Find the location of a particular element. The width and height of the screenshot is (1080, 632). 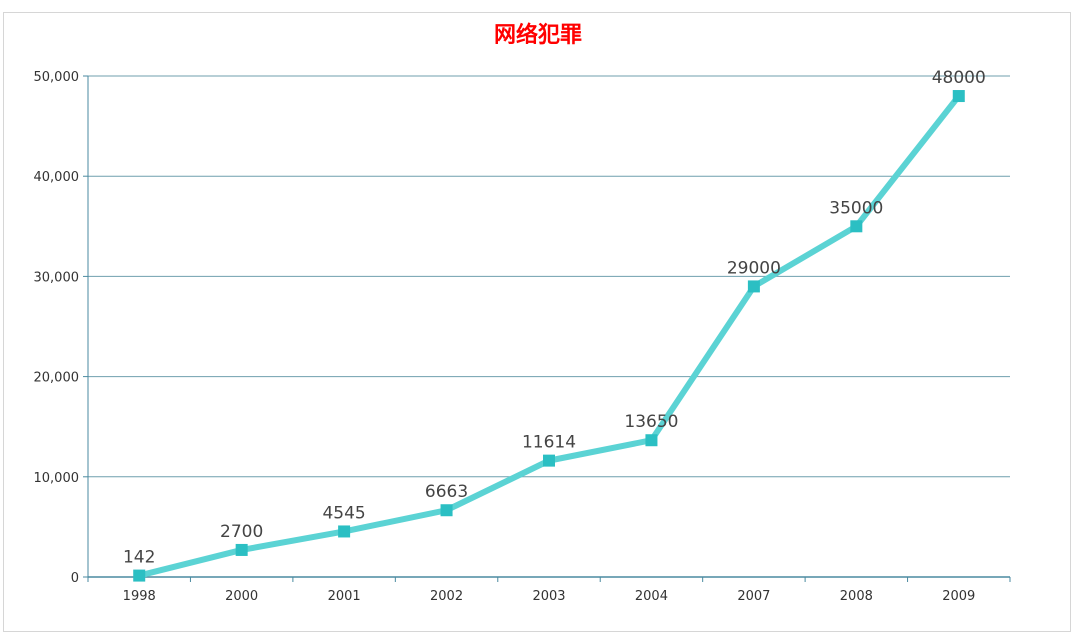

data-label: 11614 is located at coordinates (549, 443).